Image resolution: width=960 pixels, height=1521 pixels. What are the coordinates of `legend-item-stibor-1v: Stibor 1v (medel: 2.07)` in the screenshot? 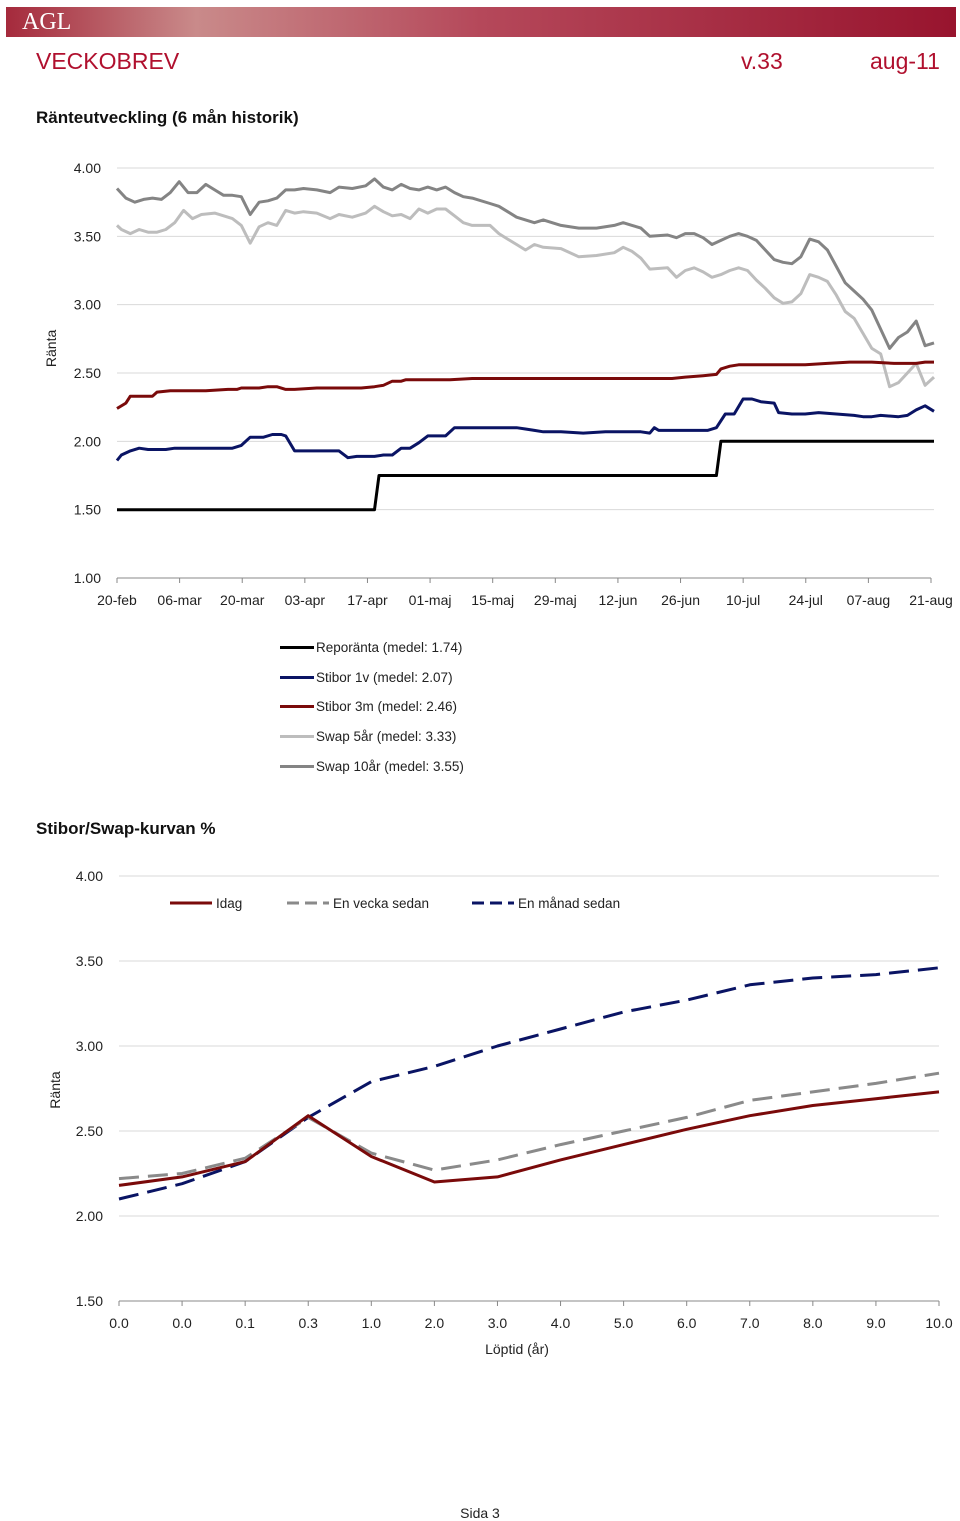 It's located at (372, 678).